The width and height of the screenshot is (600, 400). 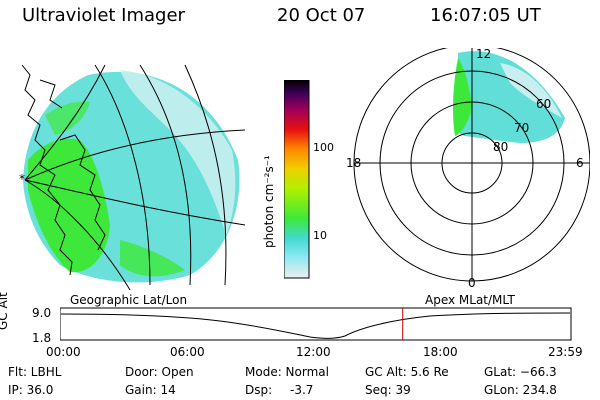 What do you see at coordinates (159, 372) in the screenshot?
I see `door-value: Door: Open` at bounding box center [159, 372].